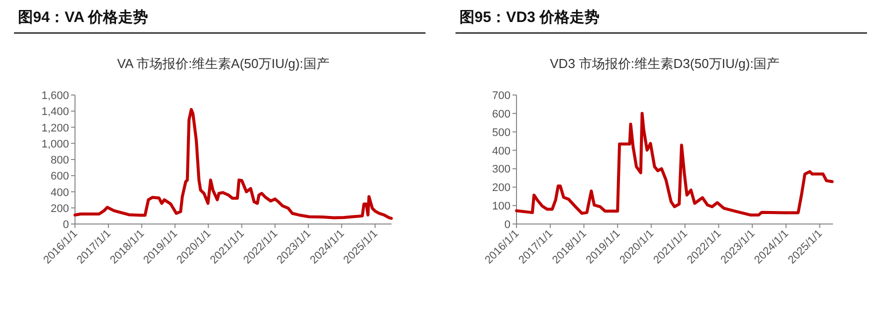  I want to click on y-tick-label: 1,000, so click(55, 144).